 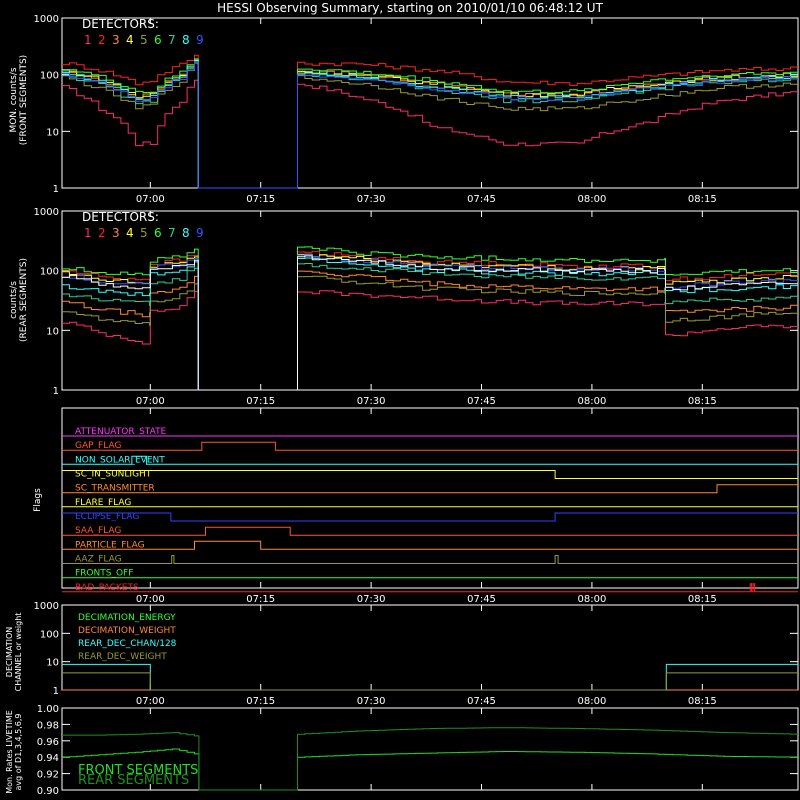 What do you see at coordinates (481, 401) in the screenshot?
I see `rear-xtick-label: 07:45` at bounding box center [481, 401].